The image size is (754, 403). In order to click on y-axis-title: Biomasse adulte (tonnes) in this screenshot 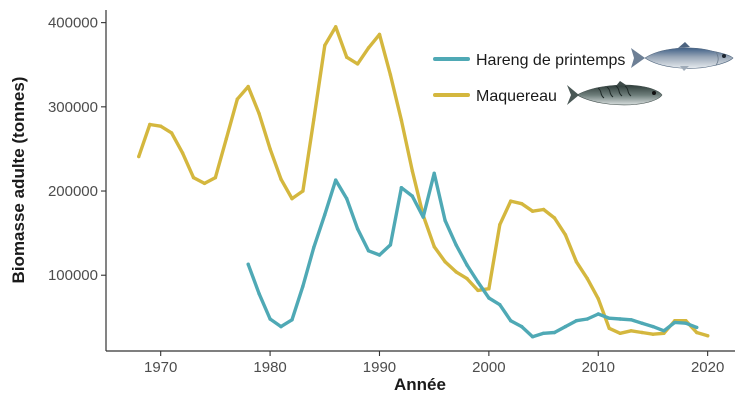, I will do `click(18, 180)`.